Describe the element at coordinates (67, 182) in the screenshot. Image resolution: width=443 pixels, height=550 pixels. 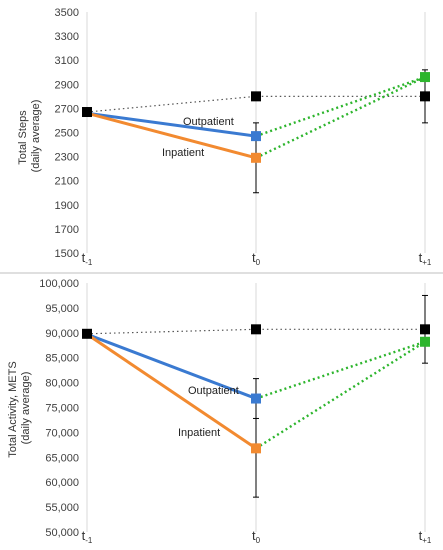
I see `steps-y-tick-label: 2100` at that location.